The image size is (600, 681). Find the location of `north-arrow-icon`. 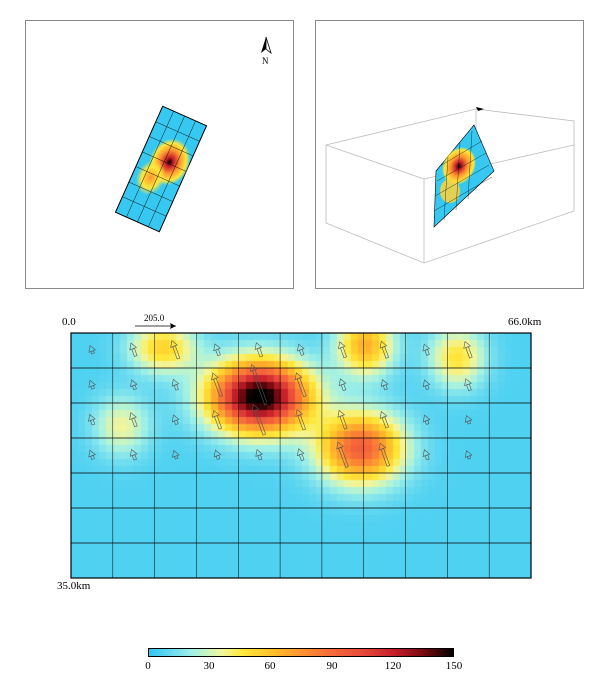

north-arrow-icon is located at coordinates (266, 45).